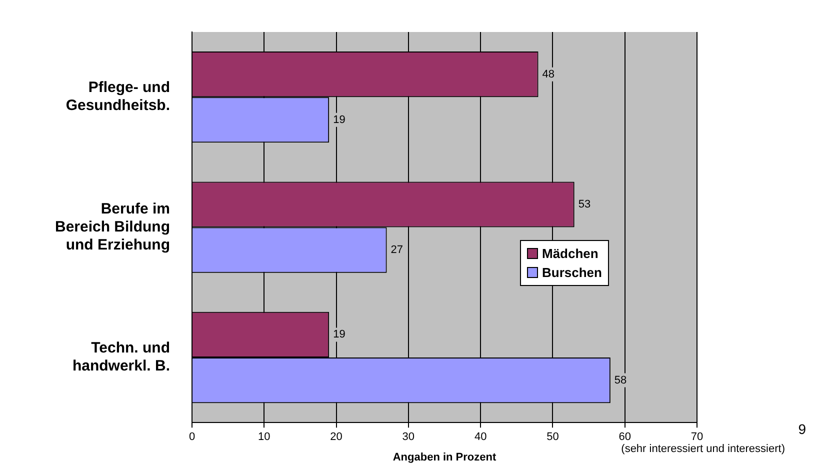  Describe the element at coordinates (703, 449) in the screenshot. I see `text: (sehr interessiert und interessiert)` at that location.